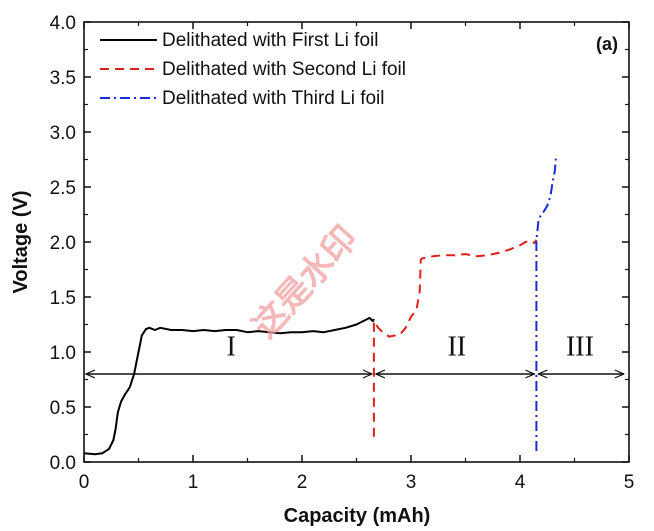 The height and width of the screenshot is (531, 654). I want to click on x-tick-label: 2, so click(302, 482).